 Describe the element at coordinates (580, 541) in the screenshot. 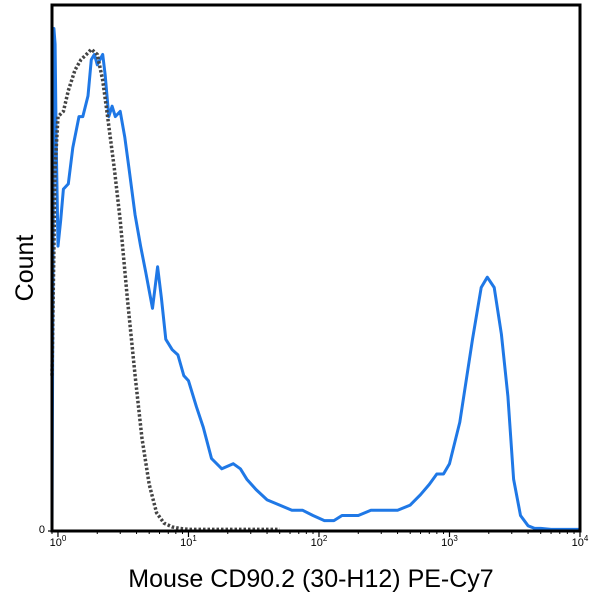

I see `x-tick-label: 10⁴` at that location.